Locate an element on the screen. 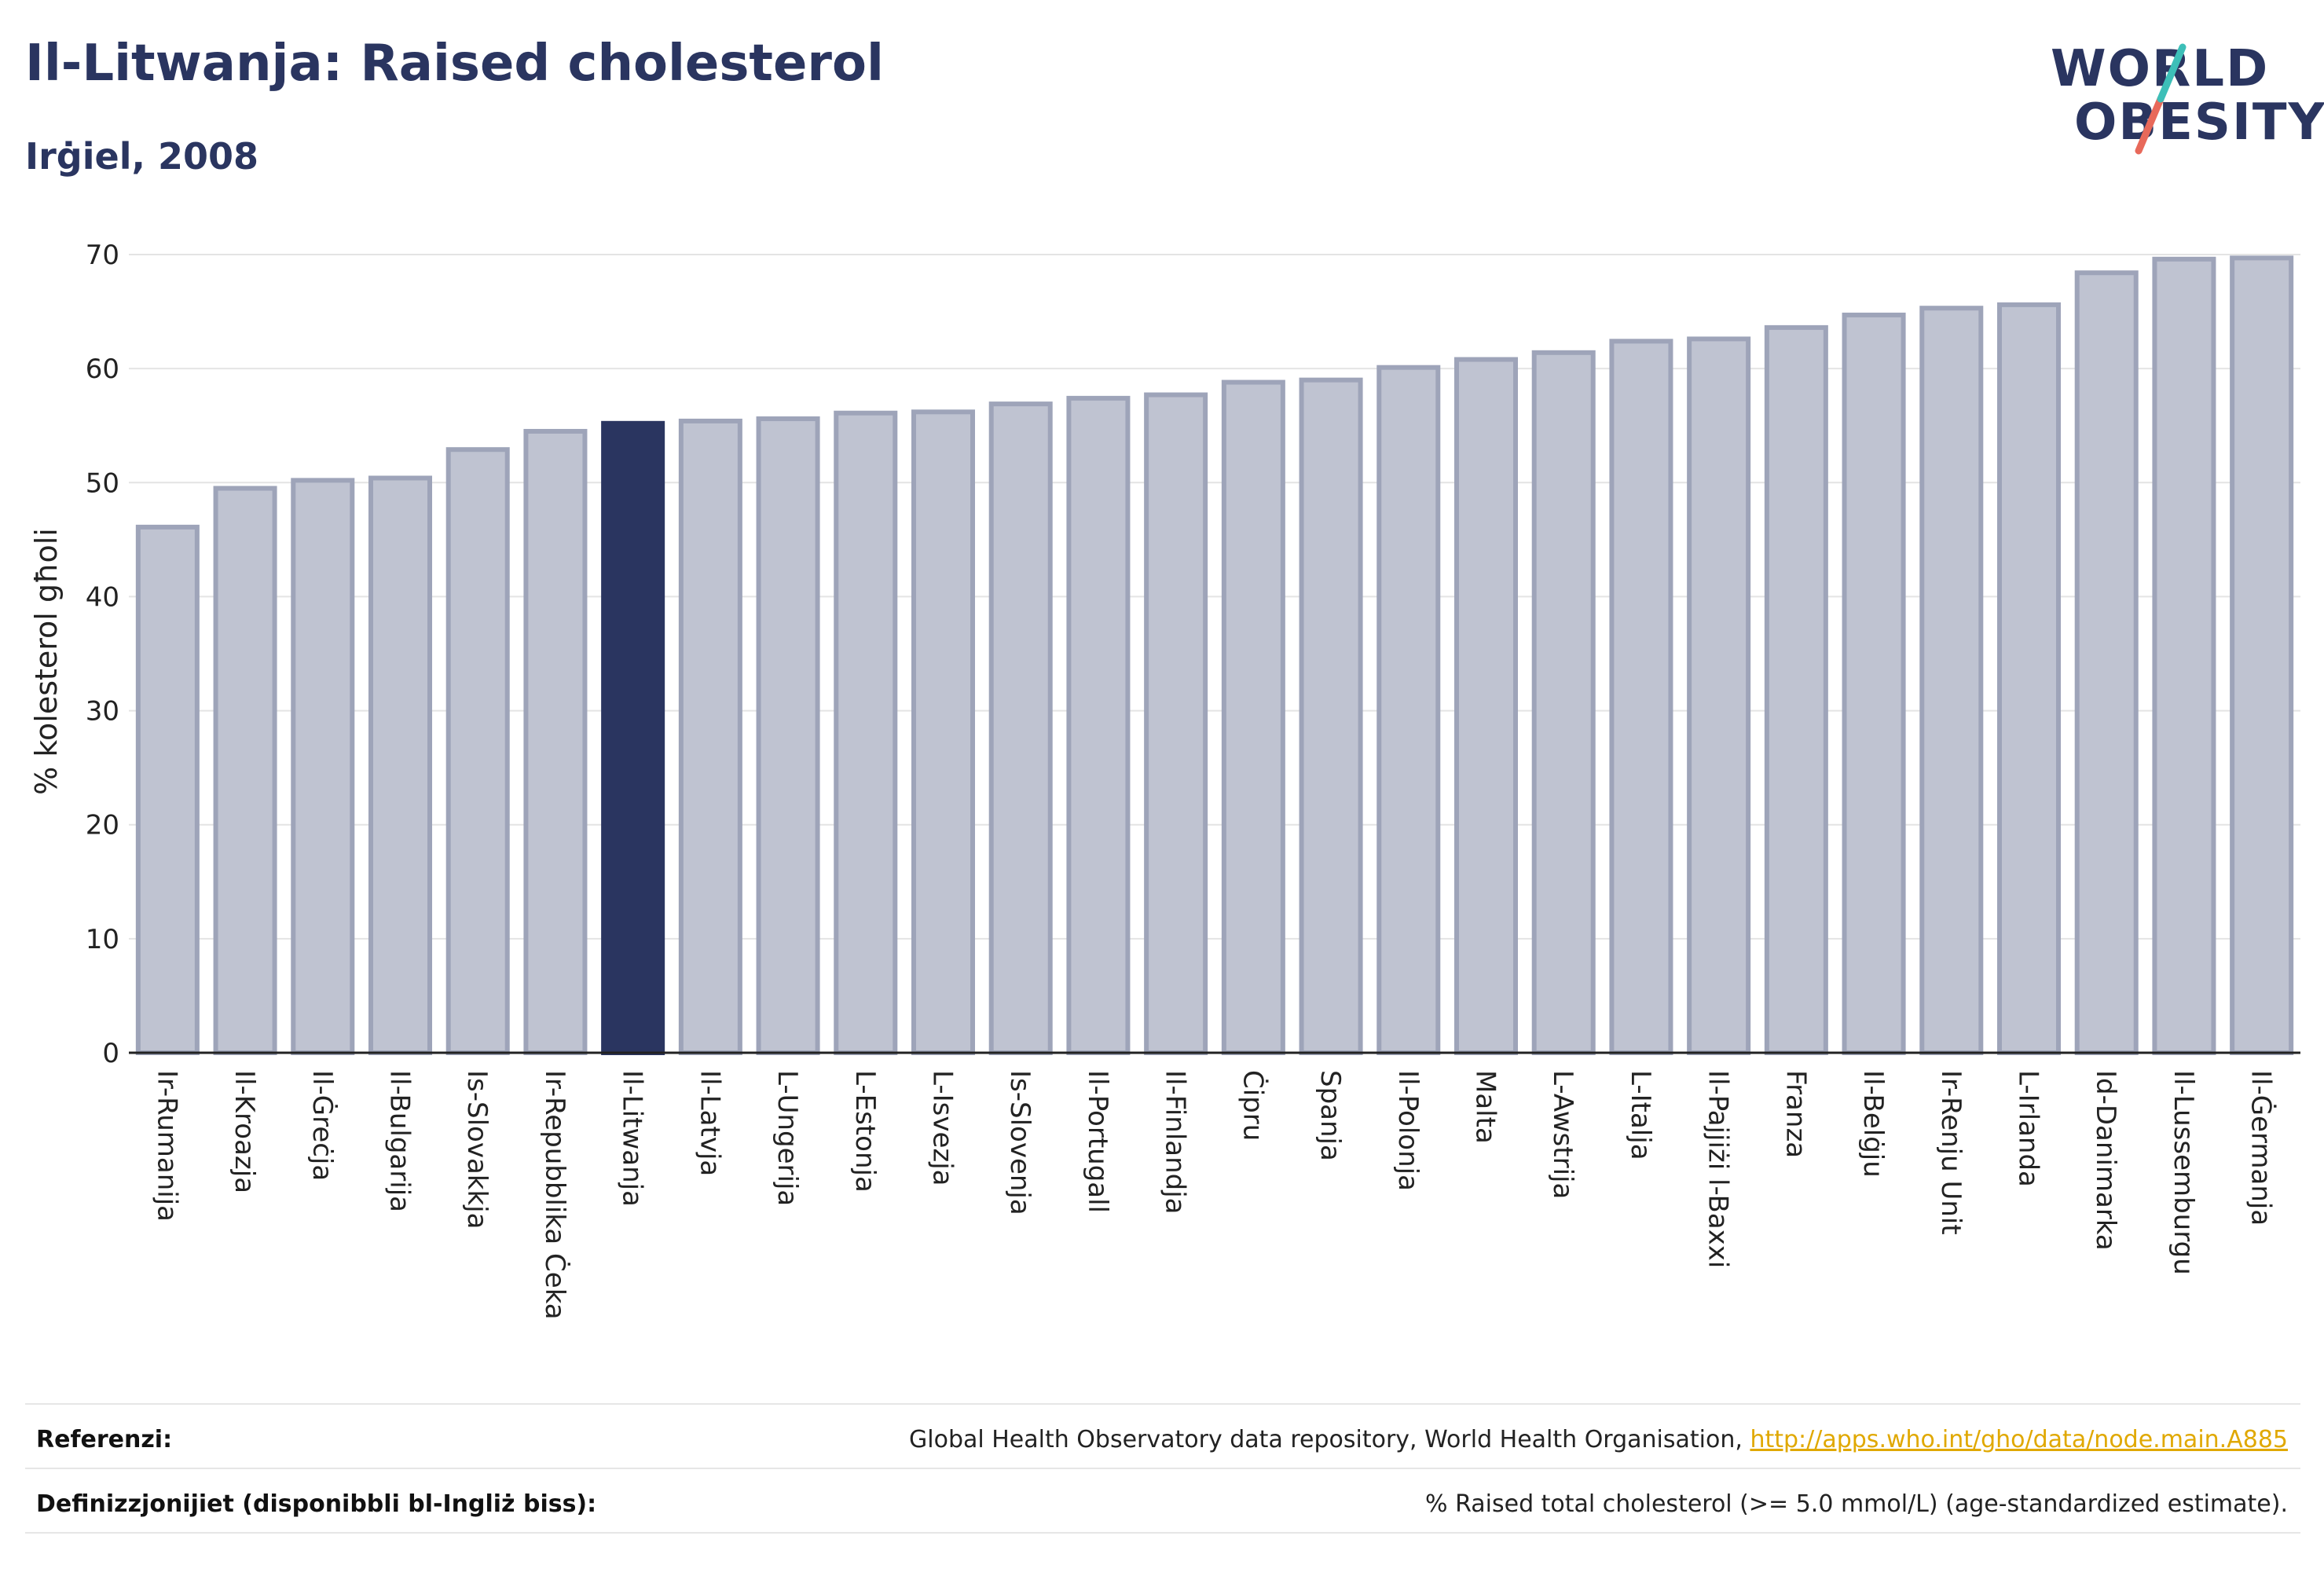 The height and width of the screenshot is (1576, 2324). chart-subtitle: Irġiel, 2008 is located at coordinates (141, 156).